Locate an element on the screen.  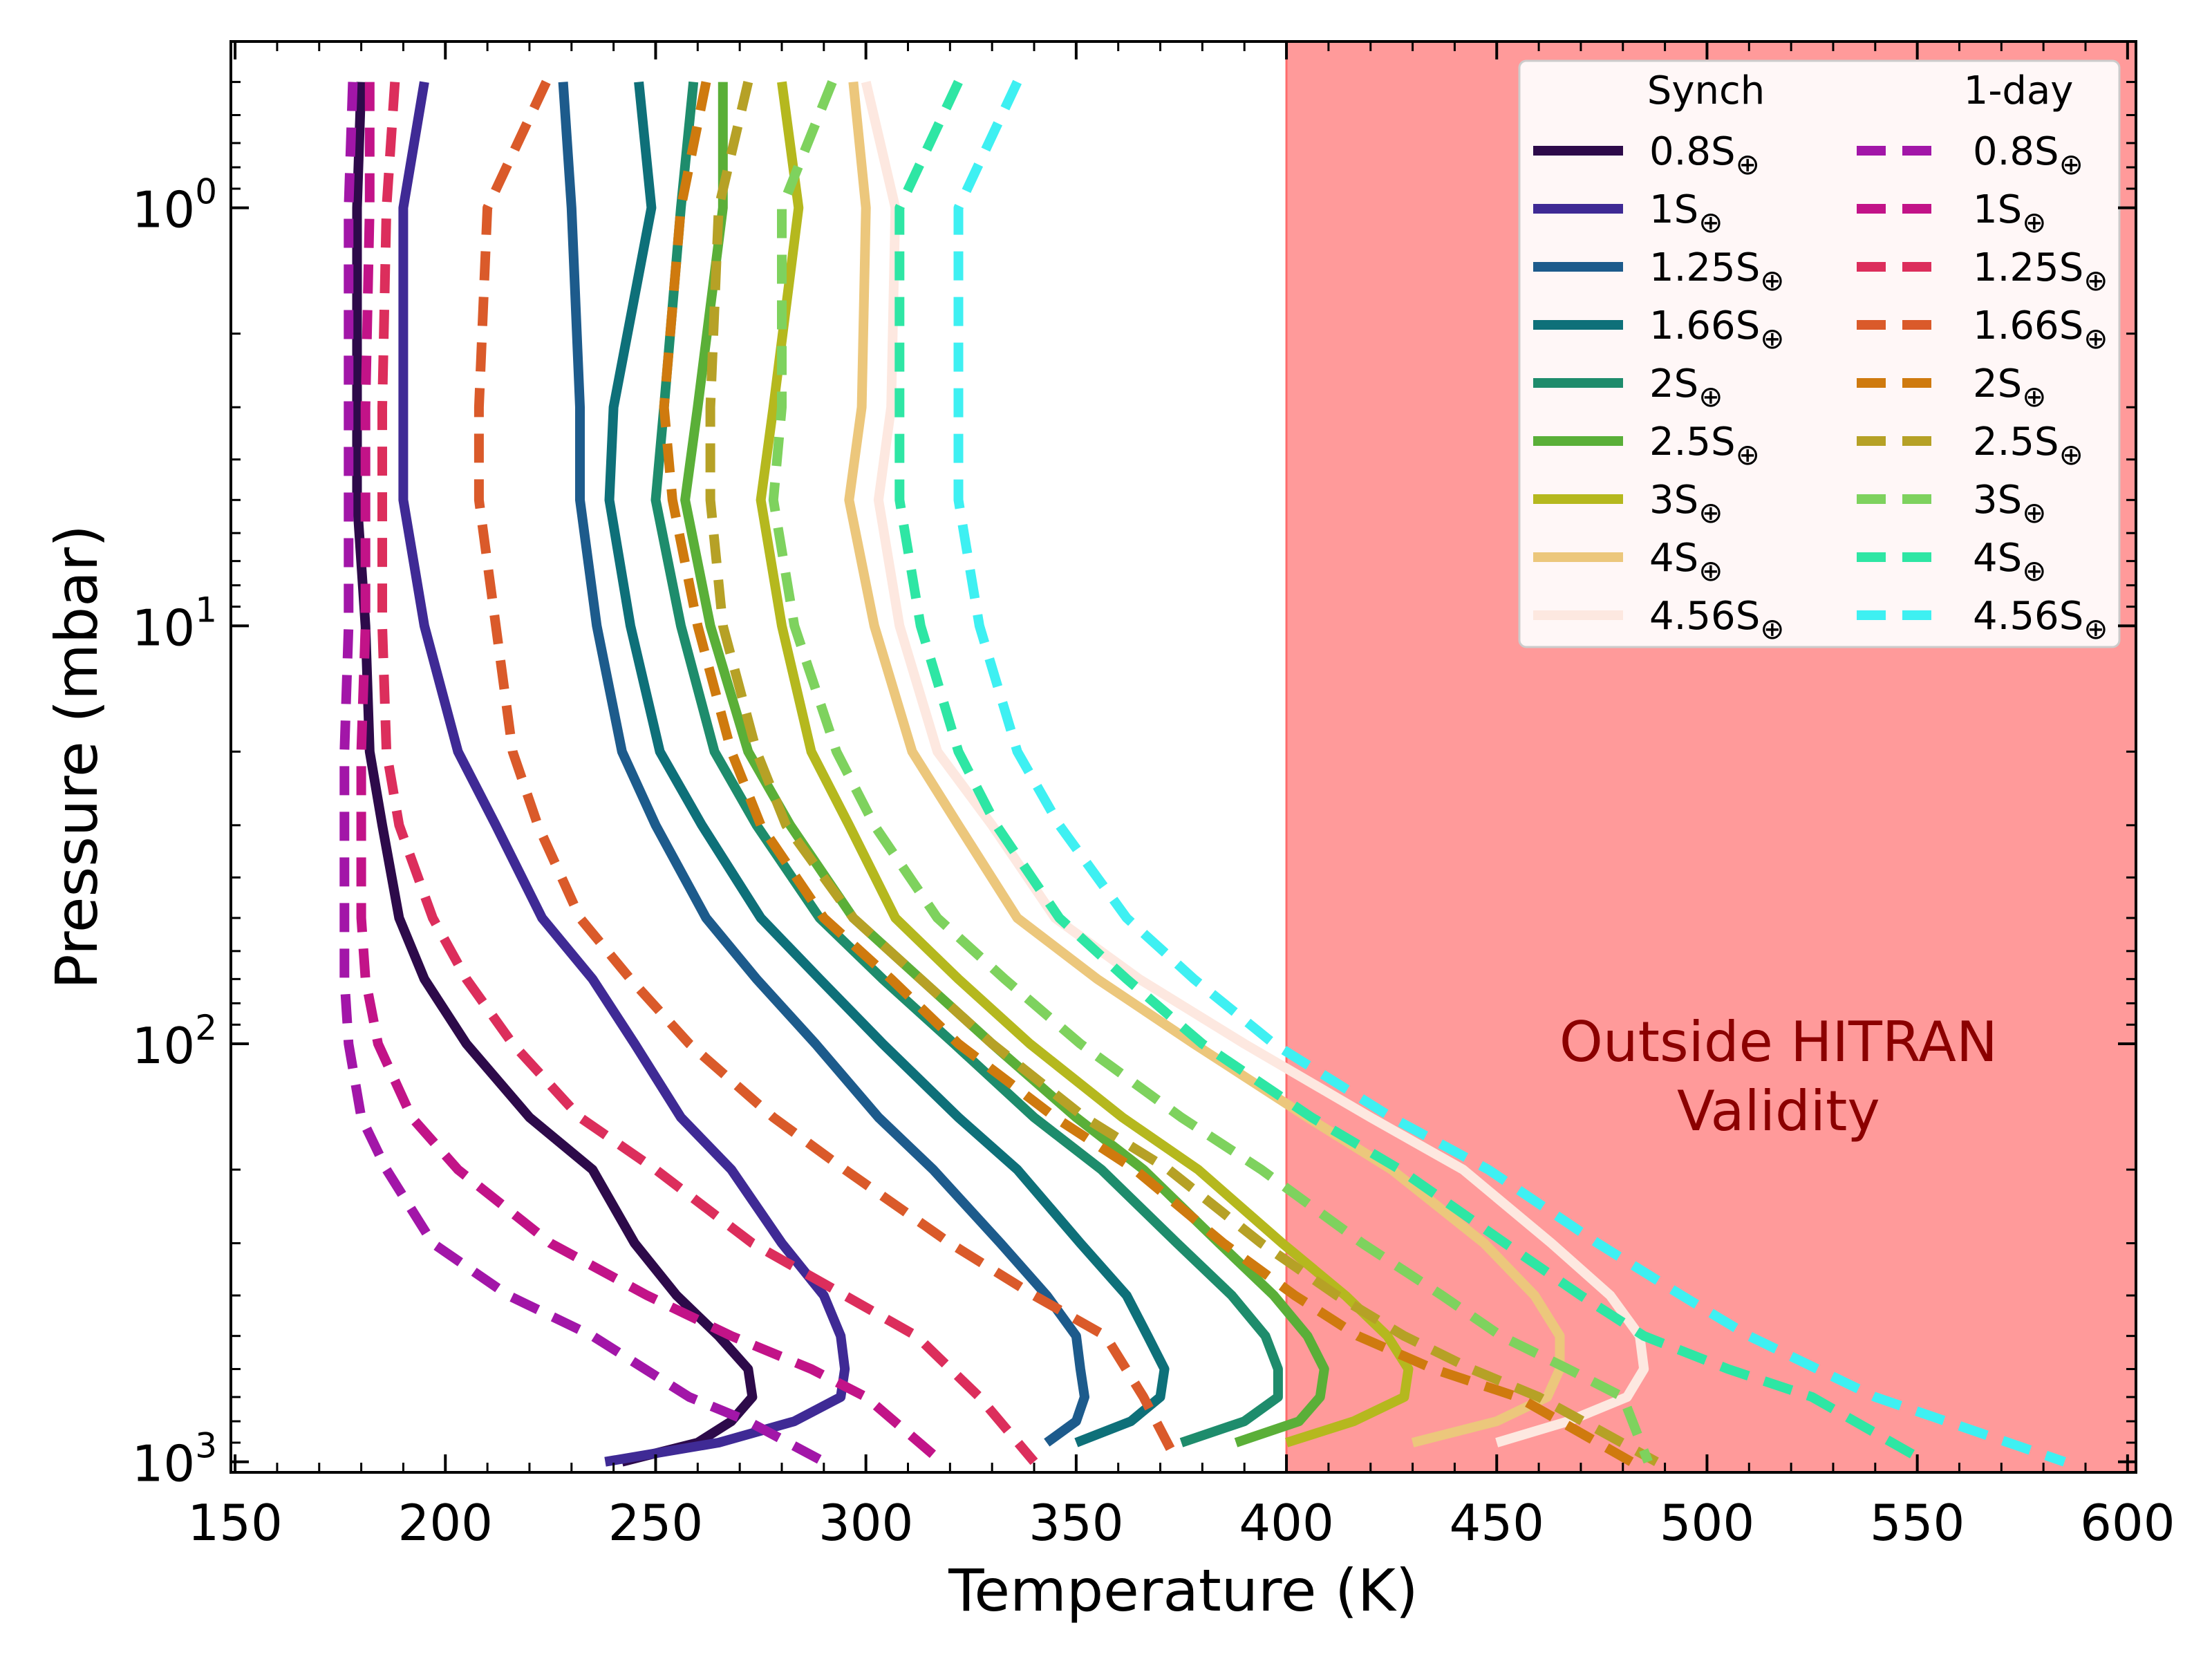
legend-column-title-synch: Synch is located at coordinates (1706, 90).